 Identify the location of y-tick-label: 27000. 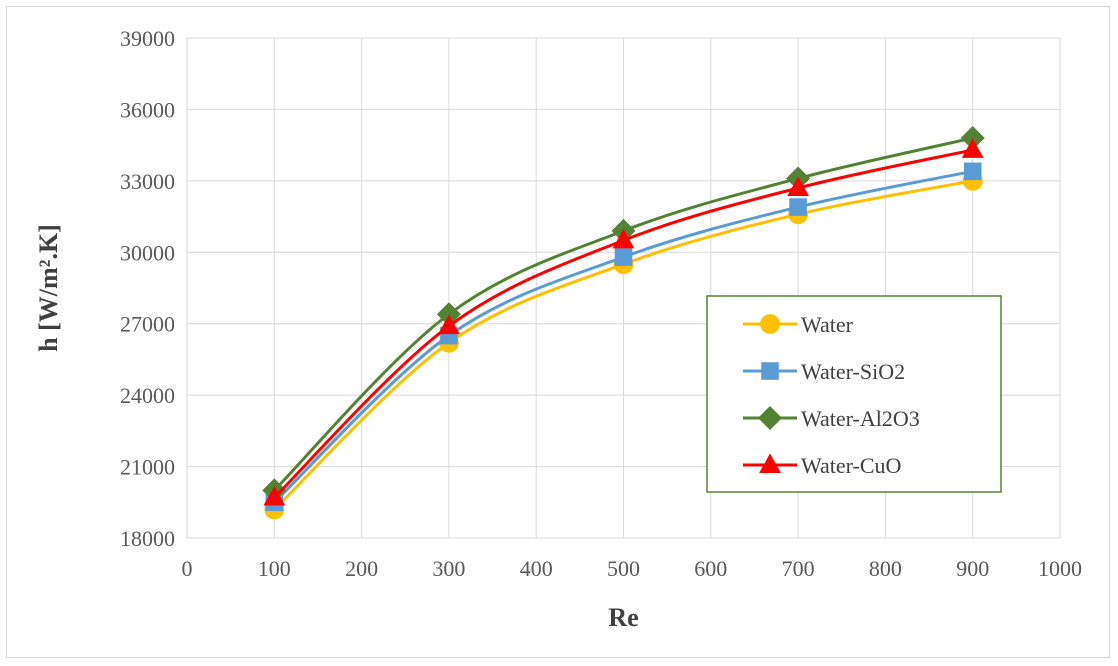
(147, 324).